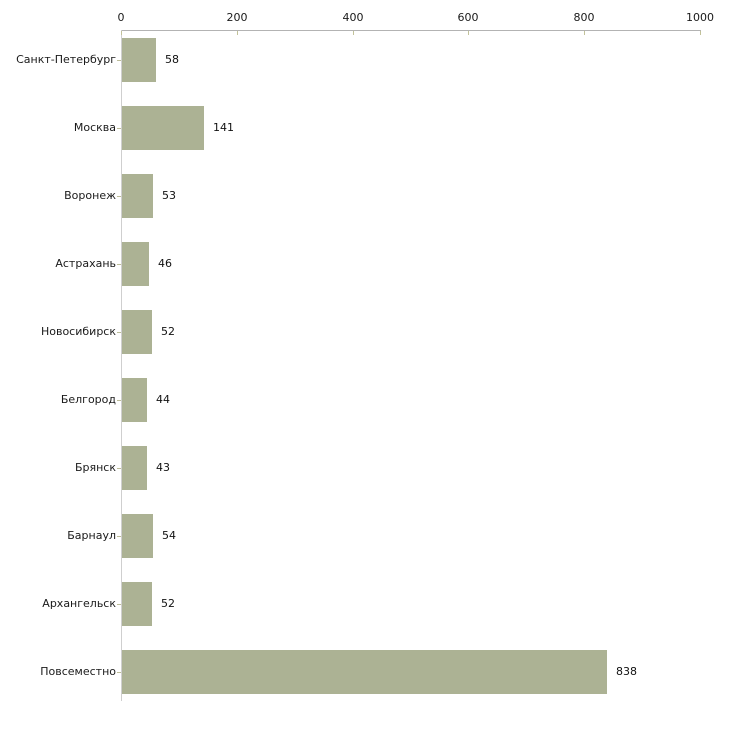 This screenshot has width=730, height=730. Describe the element at coordinates (411, 30) in the screenshot. I see `x-axis-line` at that location.